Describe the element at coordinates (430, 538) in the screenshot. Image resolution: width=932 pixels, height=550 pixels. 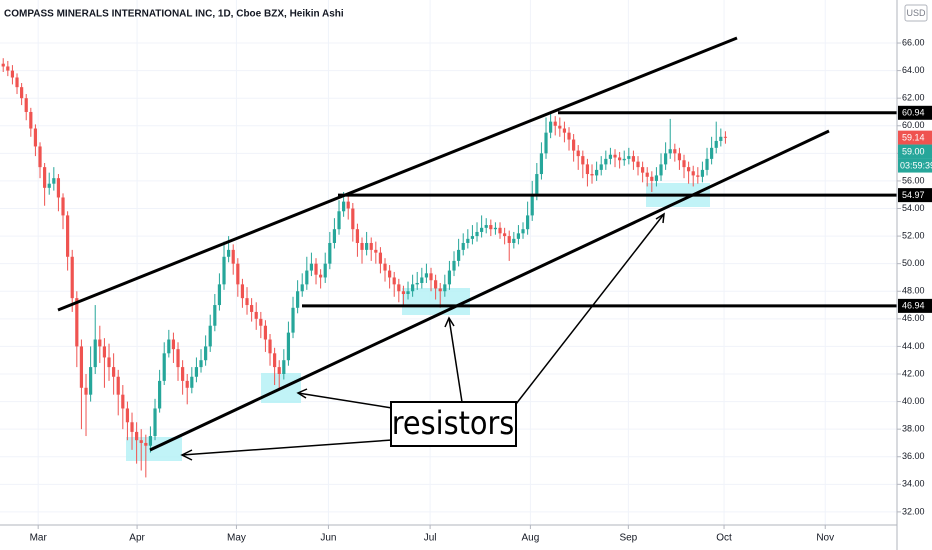
I see `x-tick-label: Jul` at that location.